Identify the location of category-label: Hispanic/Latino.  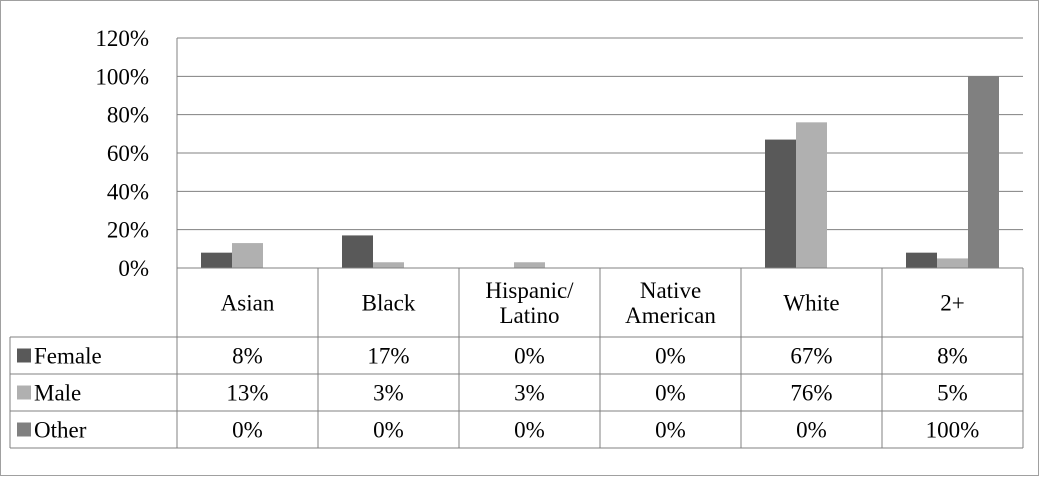
(529, 303).